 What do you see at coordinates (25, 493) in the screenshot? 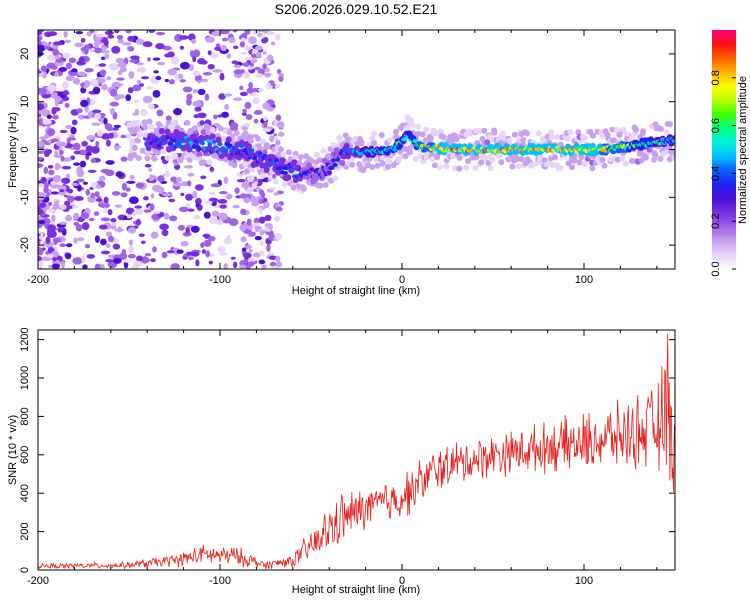
I see `snr-ytick-label: 400` at bounding box center [25, 493].